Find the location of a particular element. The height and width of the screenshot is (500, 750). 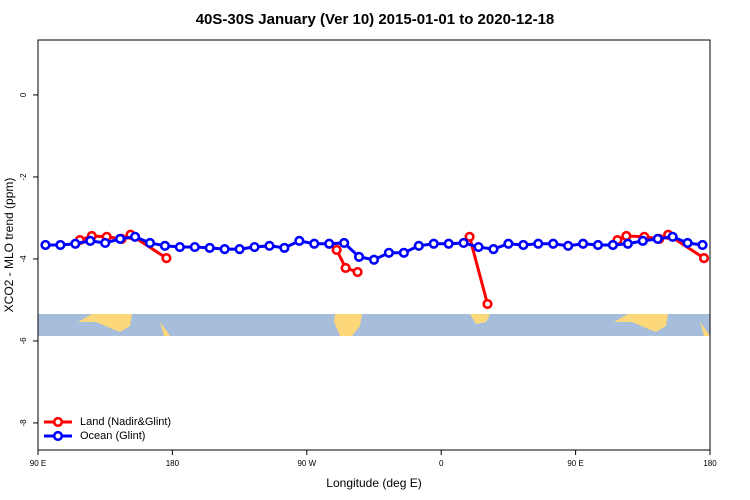

y-axis-label: XCO2 - MLO trend (ppm) is located at coordinates (9, 245).